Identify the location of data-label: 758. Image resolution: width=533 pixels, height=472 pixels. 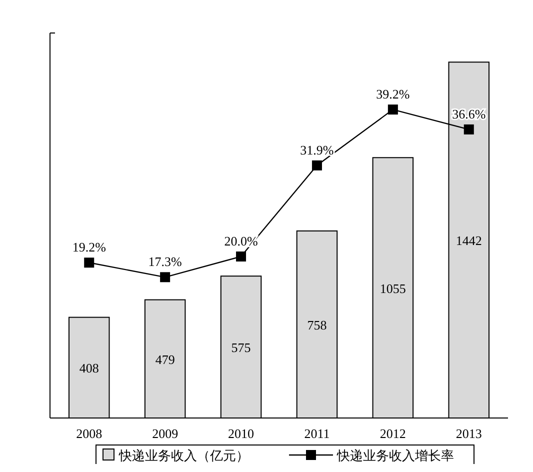
(317, 324).